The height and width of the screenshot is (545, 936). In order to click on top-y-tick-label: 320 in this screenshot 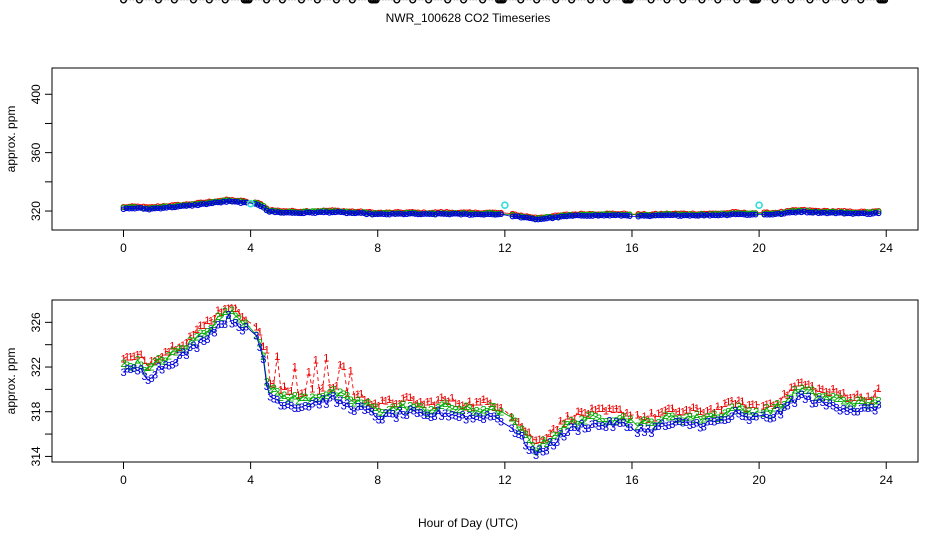, I will do `click(36, 211)`.